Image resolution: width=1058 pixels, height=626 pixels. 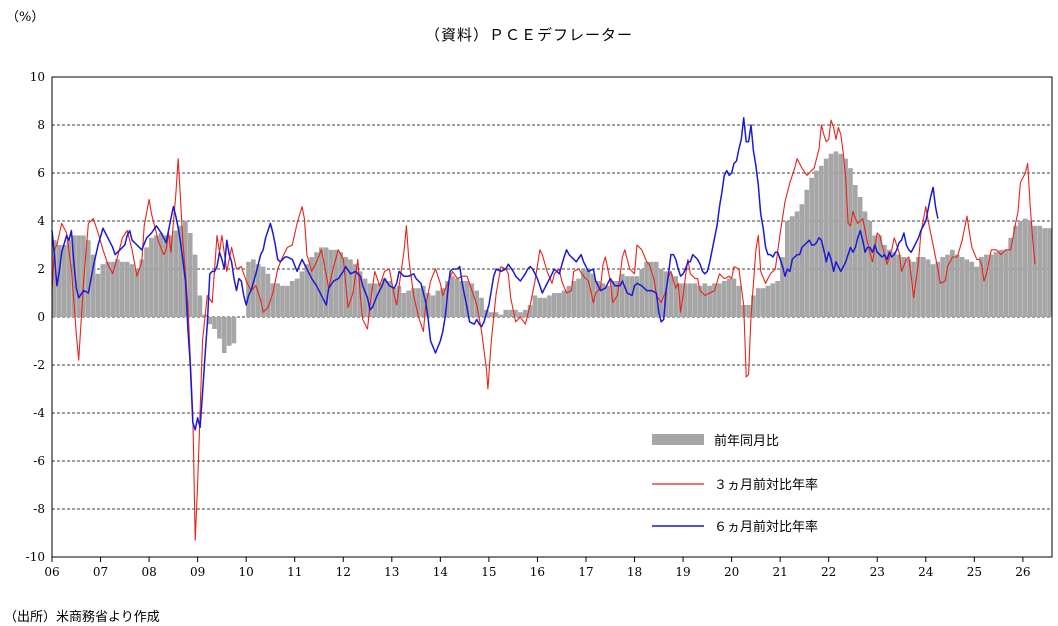 What do you see at coordinates (197, 572) in the screenshot?
I see `x-tick-label: 09` at bounding box center [197, 572].